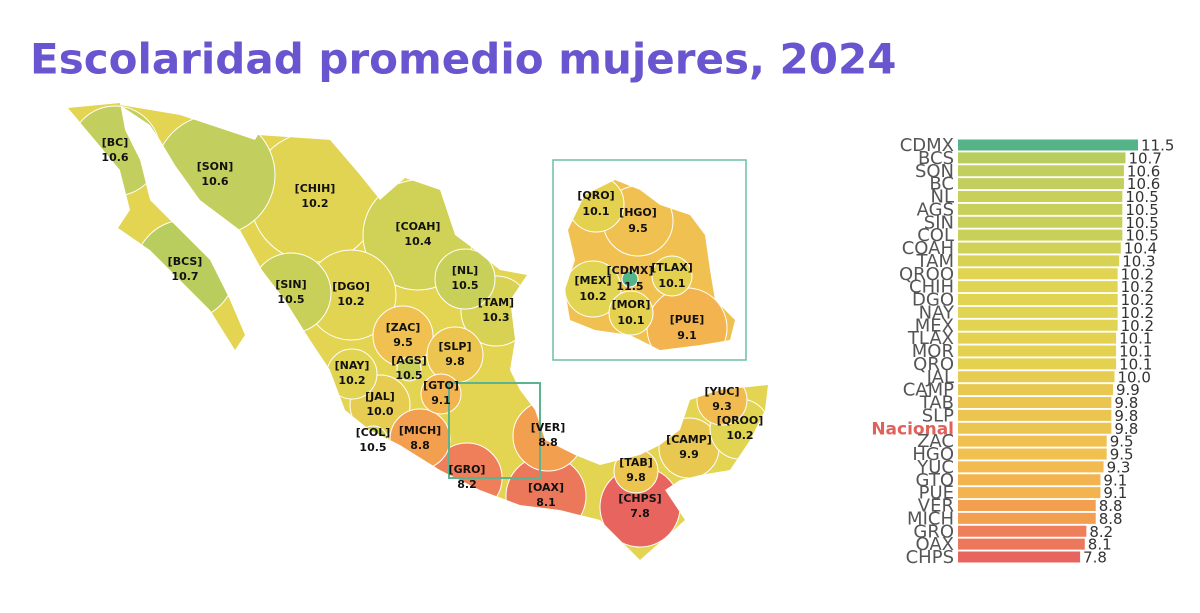  What do you see at coordinates (1143, 184) in the screenshot?
I see `value-label: 10.6` at bounding box center [1143, 184].